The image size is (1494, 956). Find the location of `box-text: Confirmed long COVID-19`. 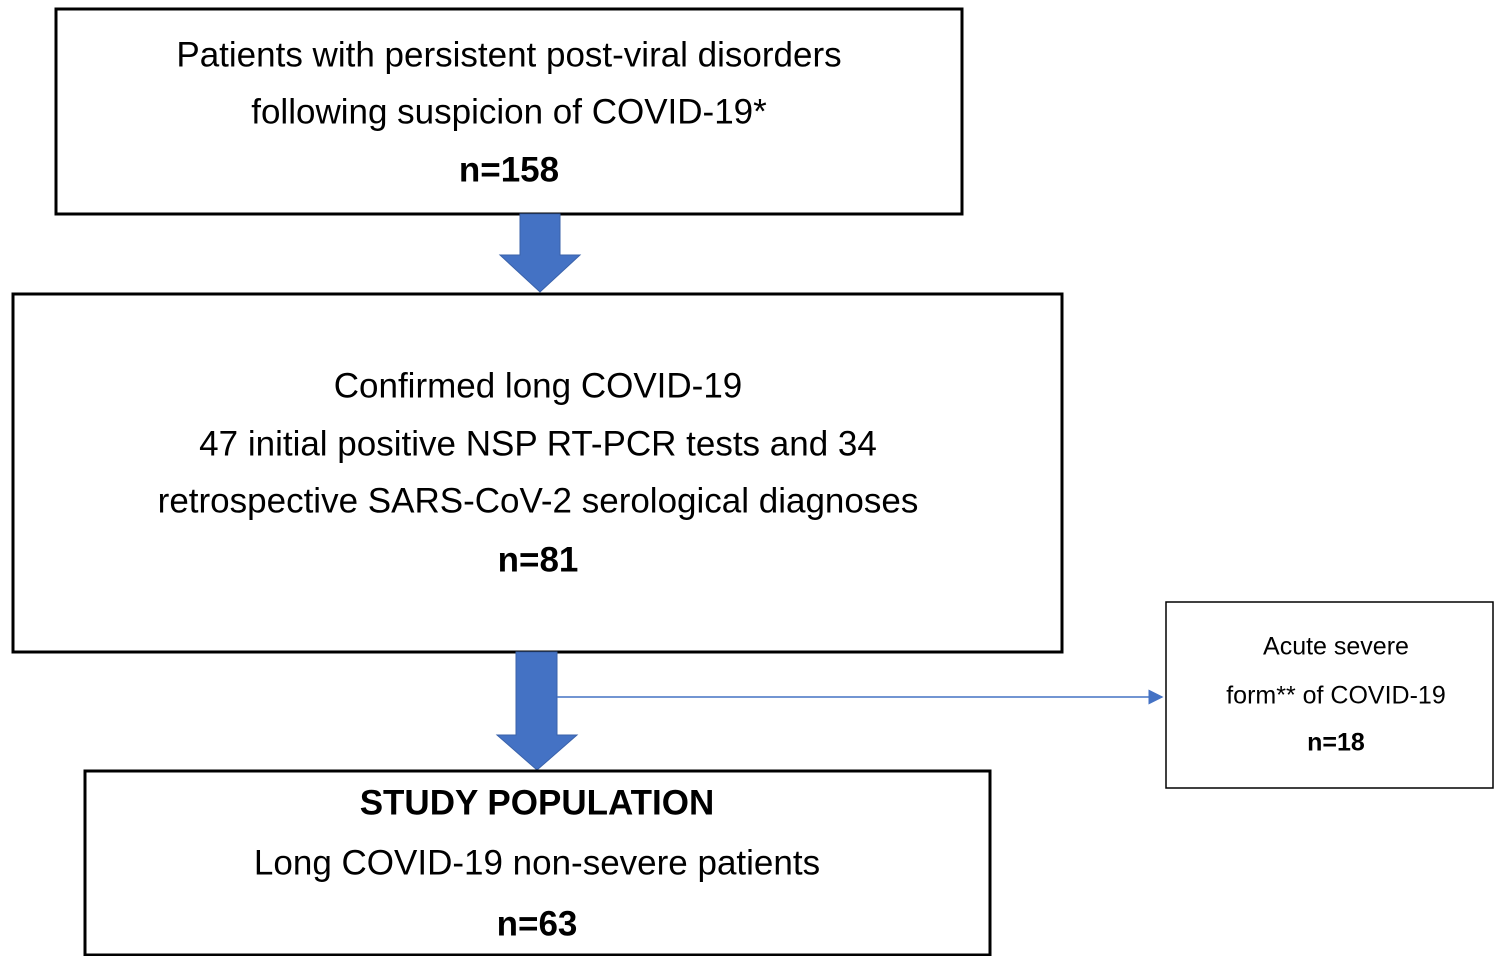

box-text: Confirmed long COVID-19 is located at coordinates (538, 385).